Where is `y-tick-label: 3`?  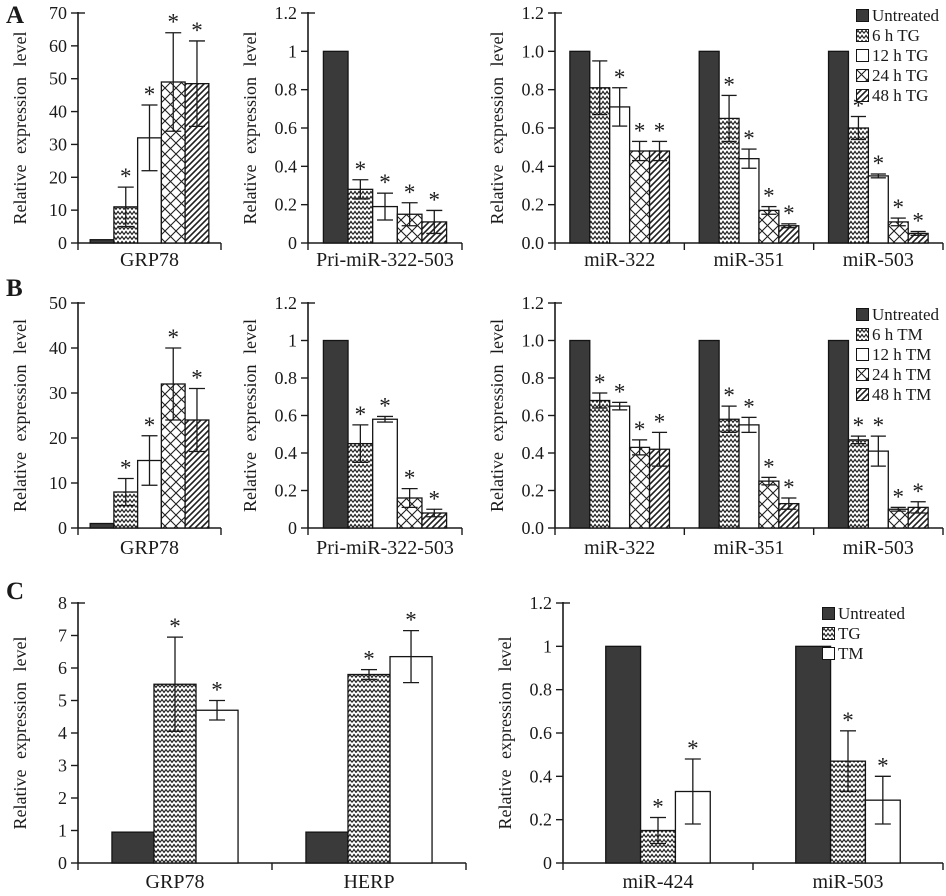 y-tick-label: 3 is located at coordinates (62, 766).